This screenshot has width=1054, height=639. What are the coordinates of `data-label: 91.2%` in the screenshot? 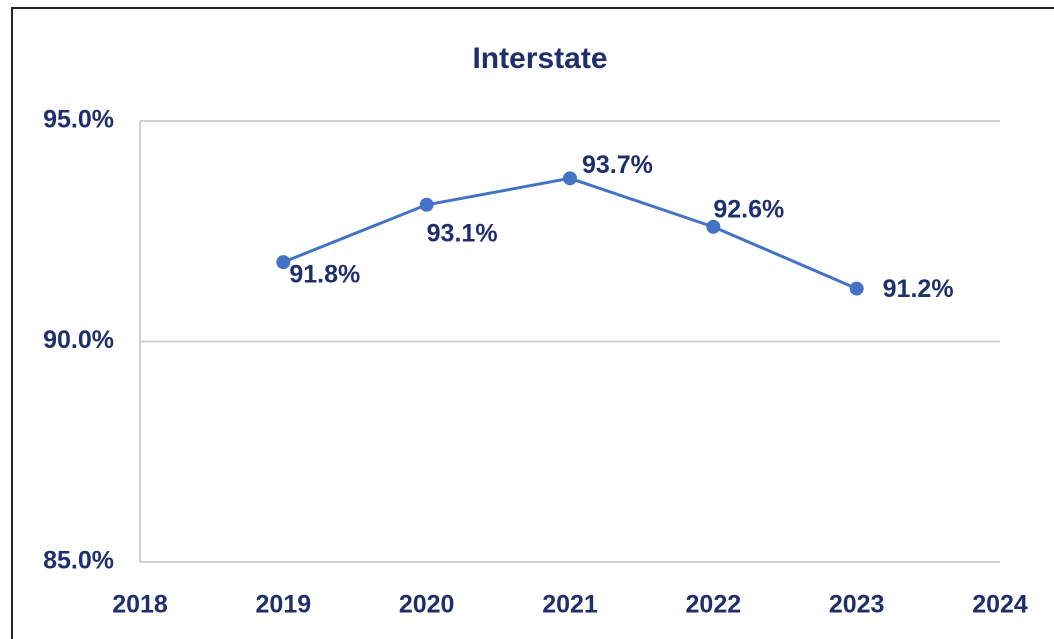 It's located at (918, 289).